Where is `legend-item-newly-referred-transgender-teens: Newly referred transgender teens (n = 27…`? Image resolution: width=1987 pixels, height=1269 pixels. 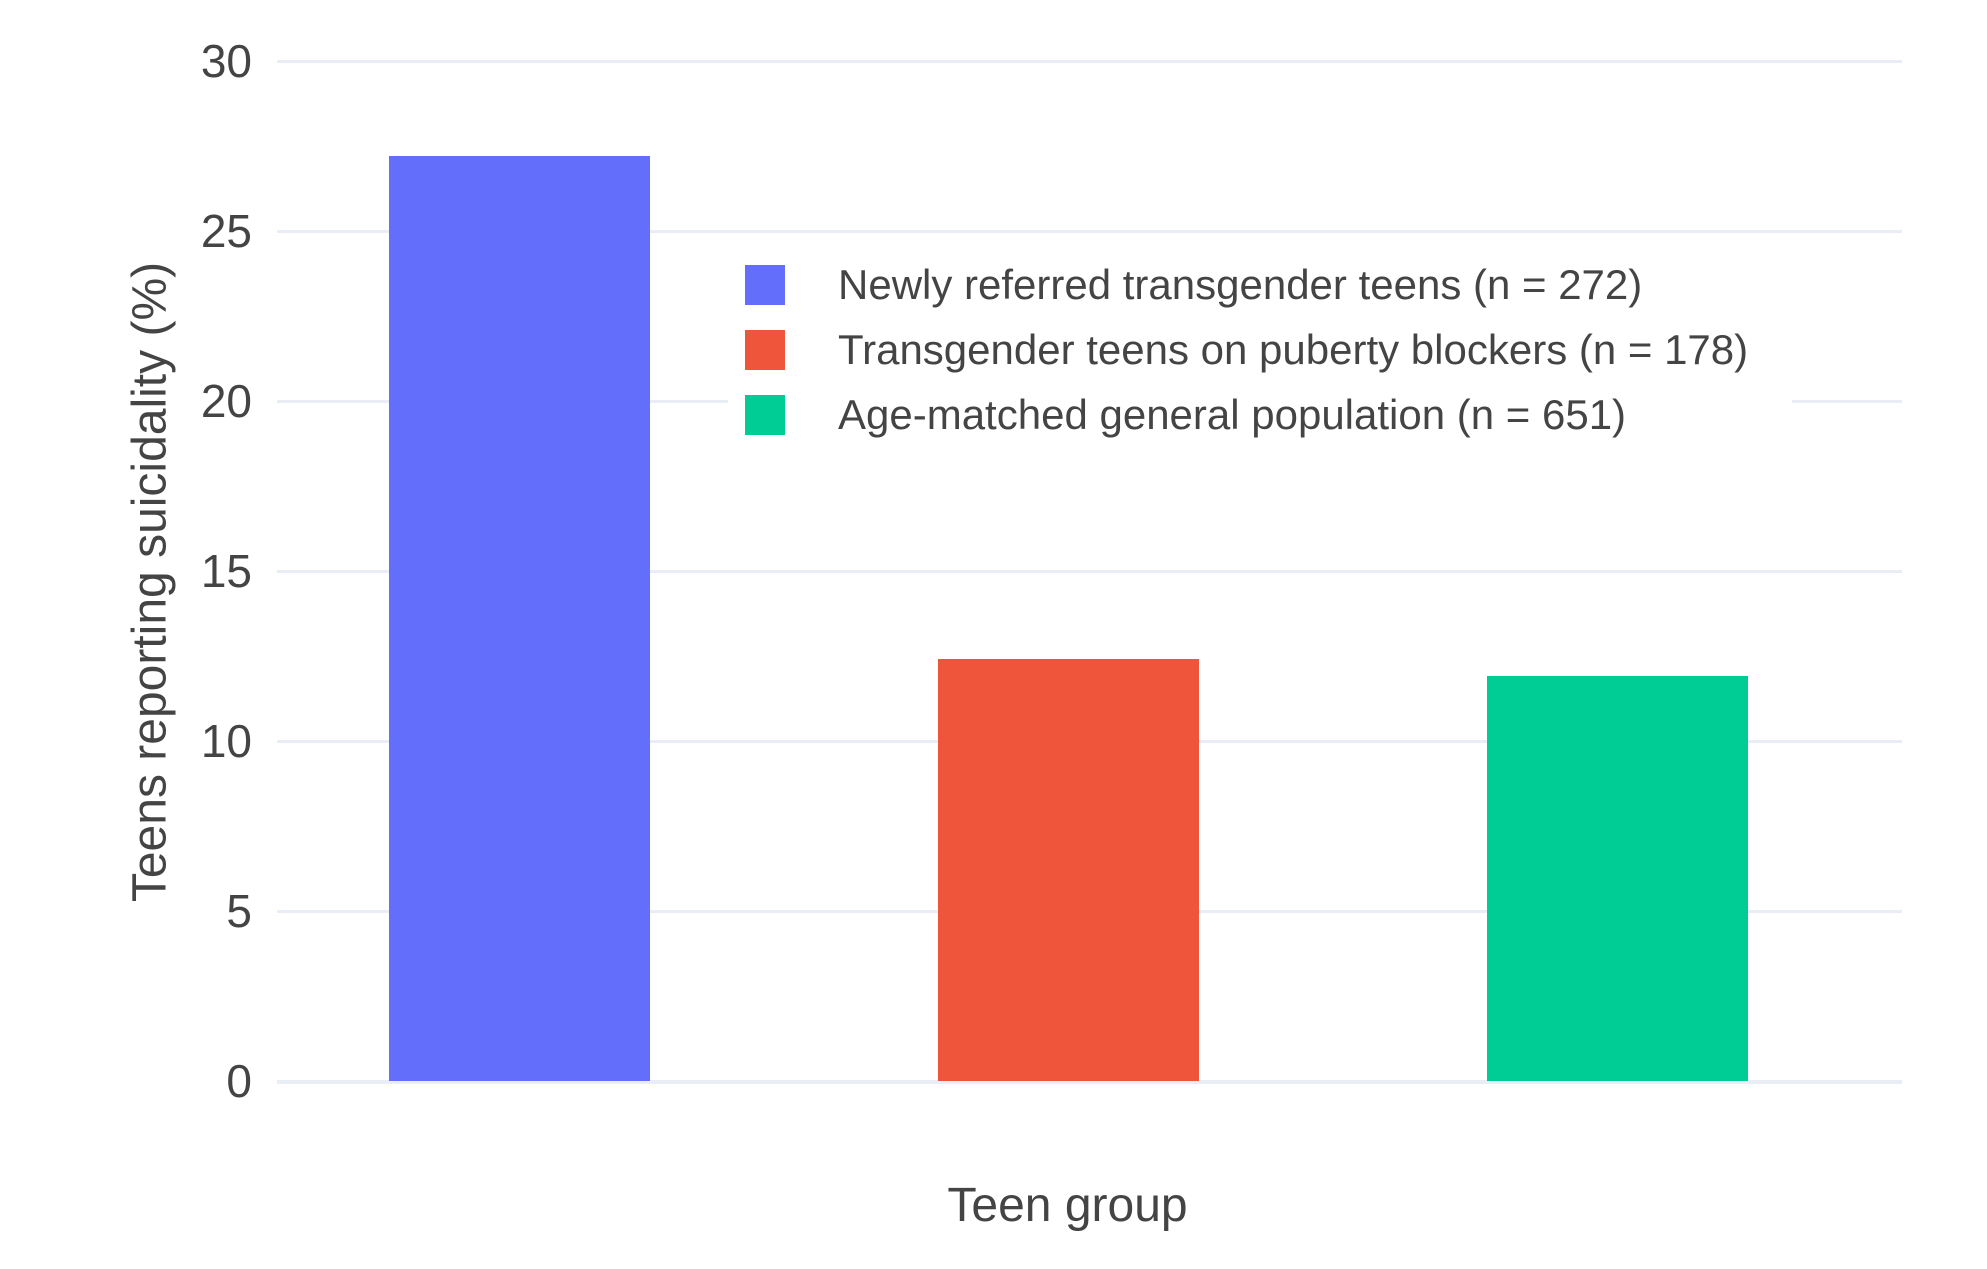 legend-item-newly-referred-transgender-teens: Newly referred transgender teens (n = 27… is located at coordinates (1268, 284).